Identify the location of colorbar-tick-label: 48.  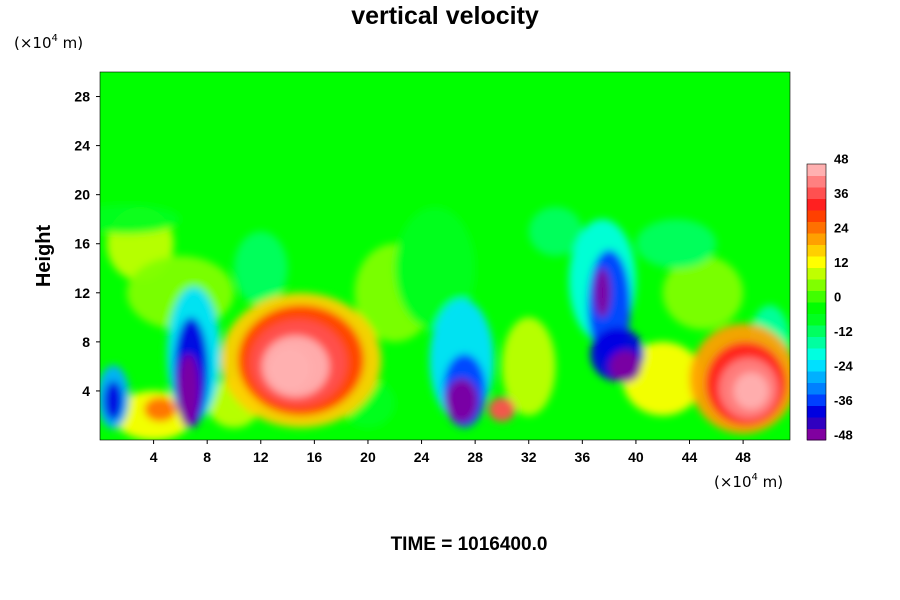
(841, 158).